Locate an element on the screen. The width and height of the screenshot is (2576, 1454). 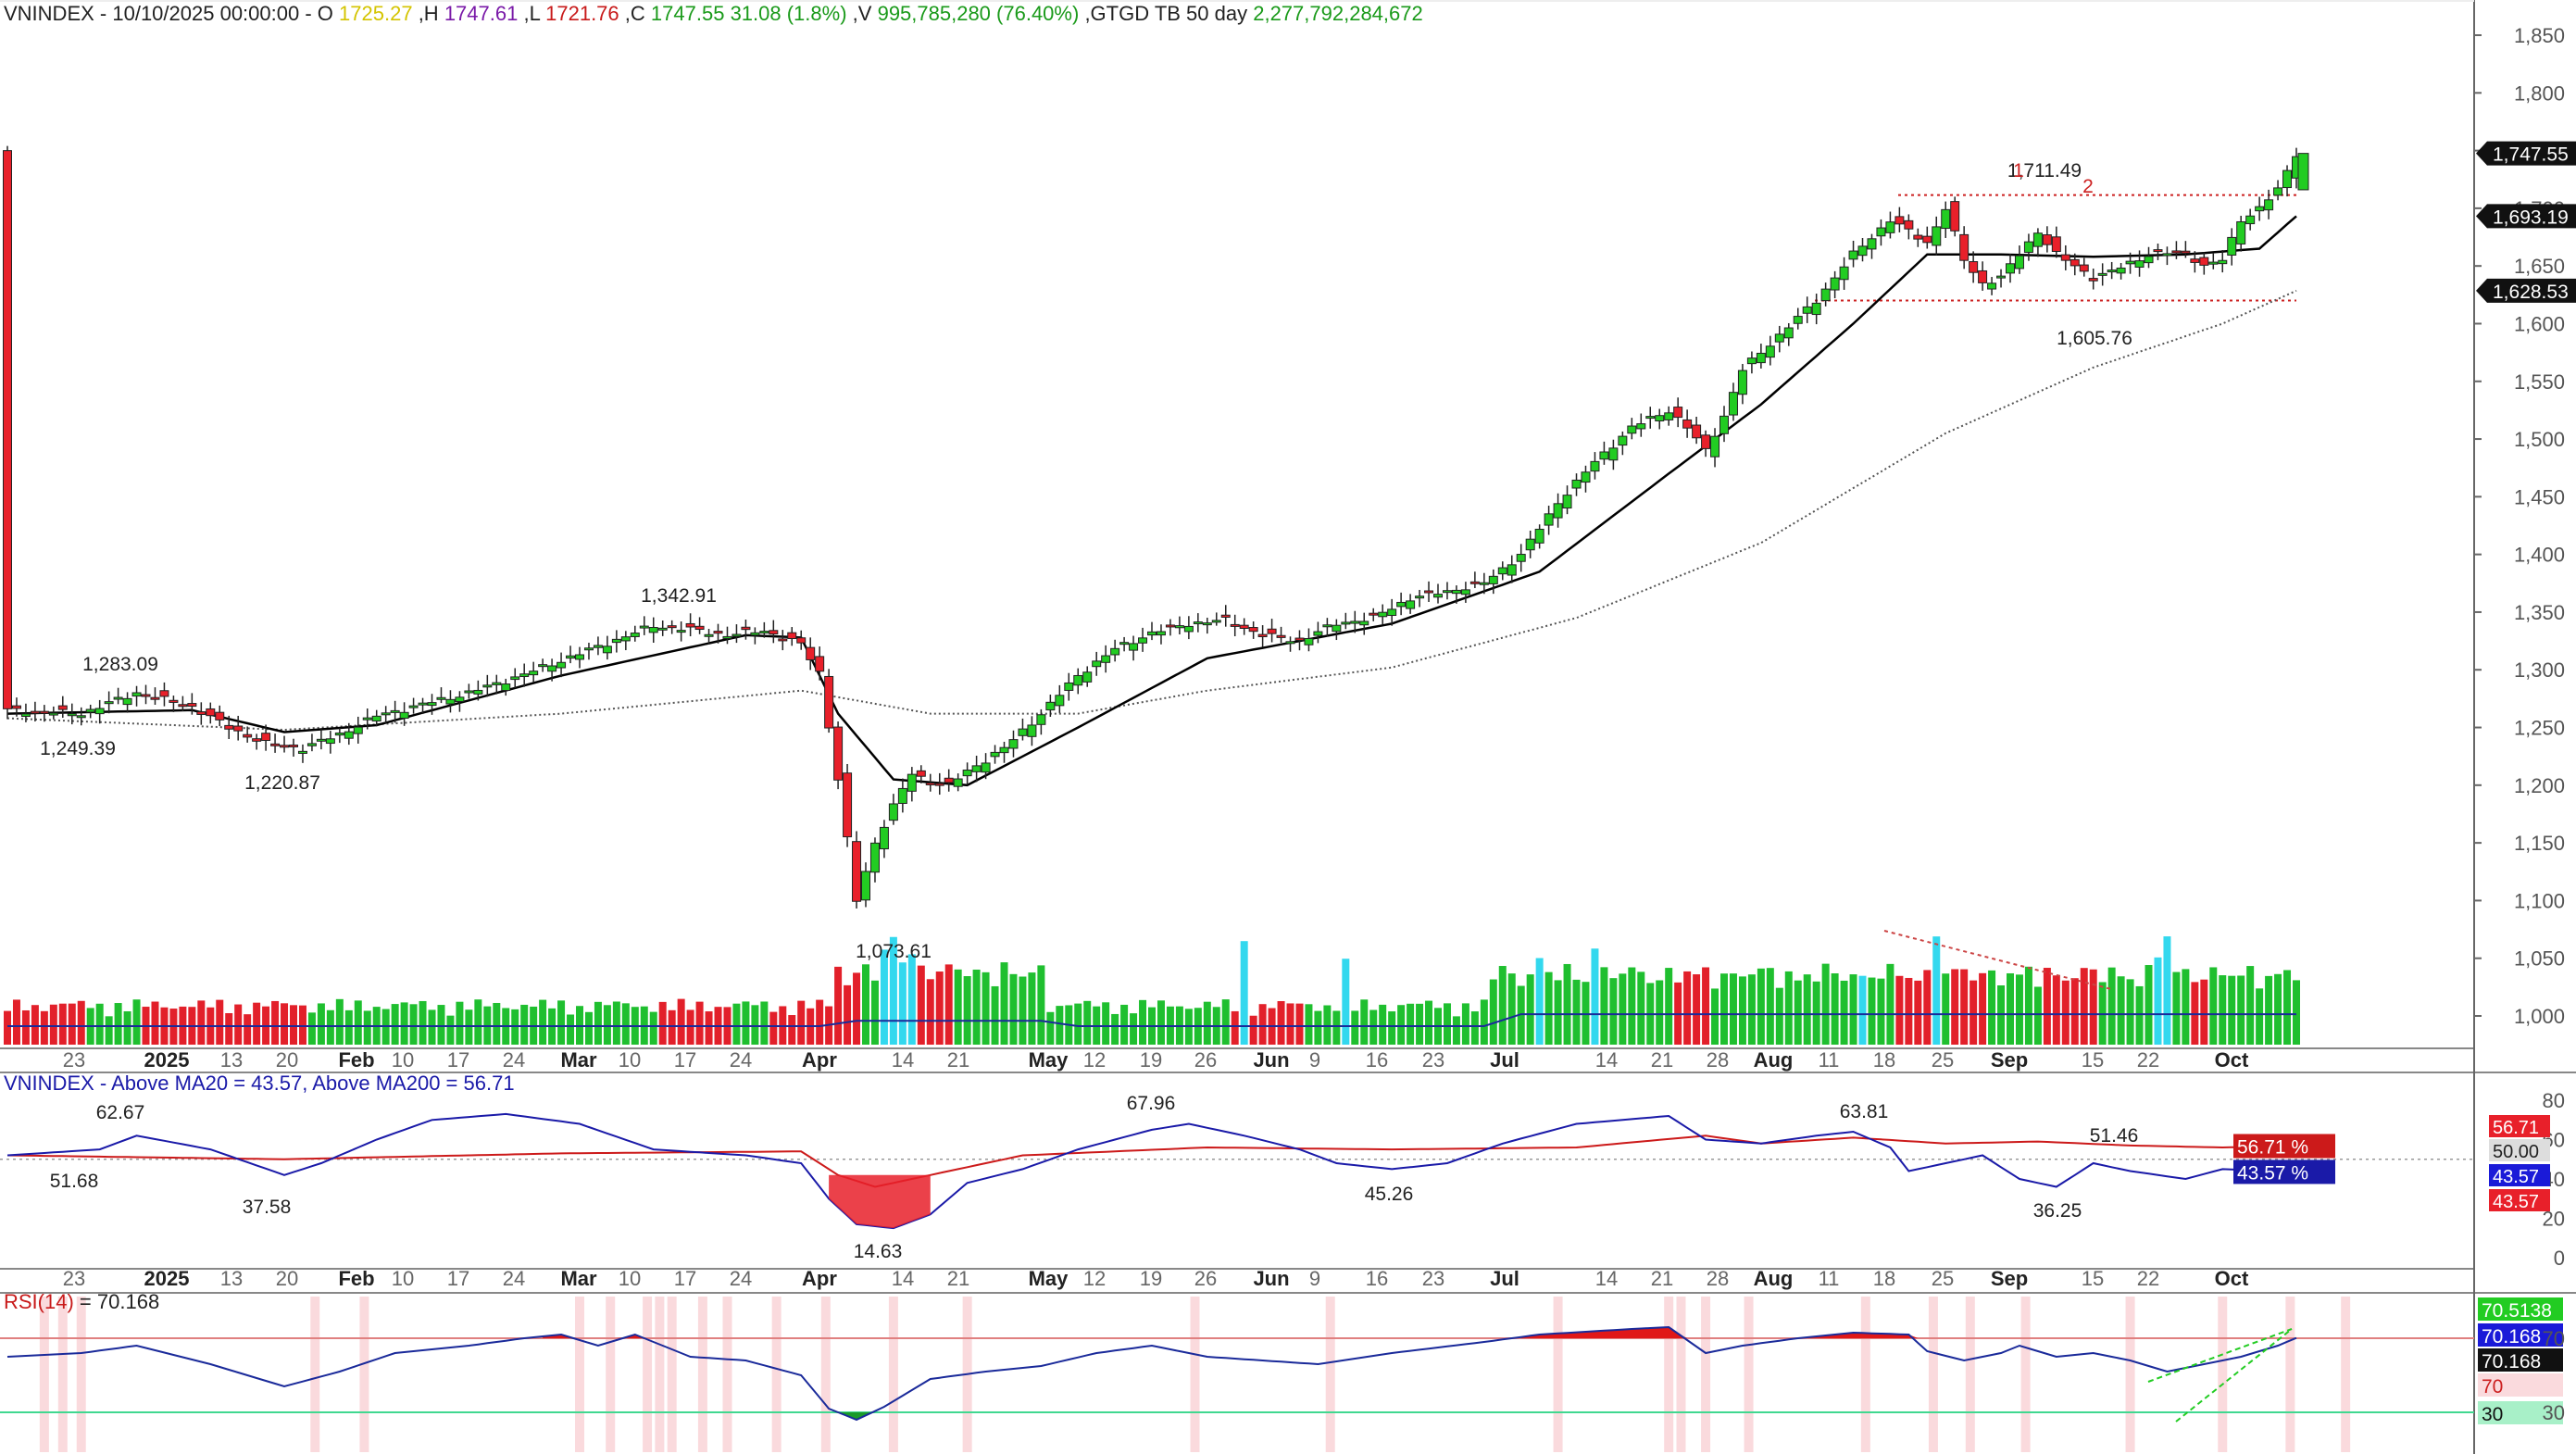
breadth-x-axis-tick-label: Sep is located at coordinates (2010, 1278).